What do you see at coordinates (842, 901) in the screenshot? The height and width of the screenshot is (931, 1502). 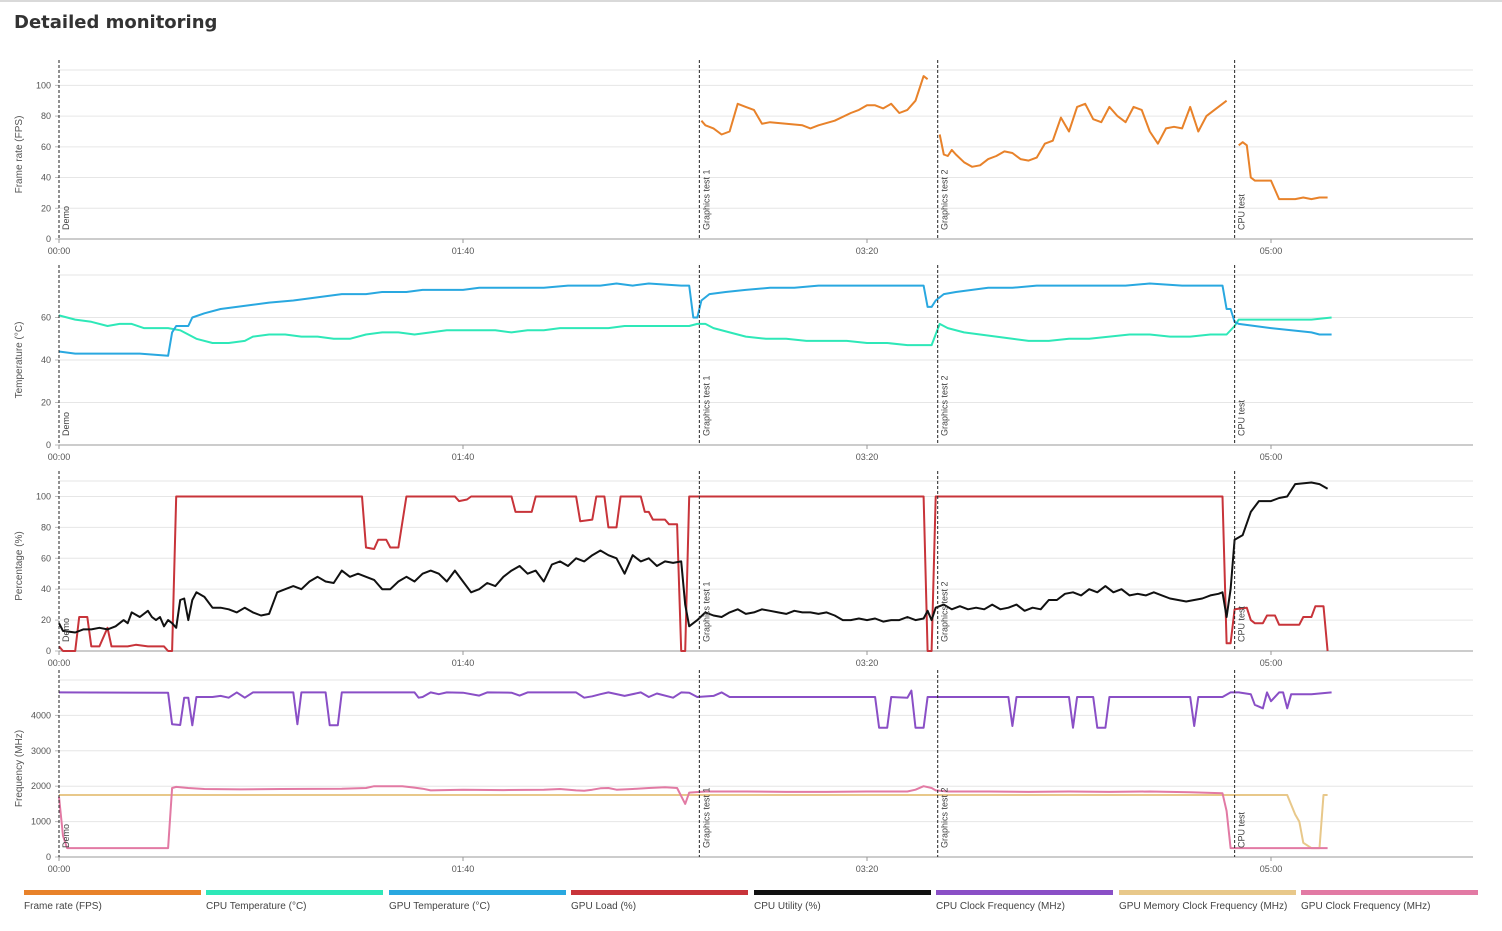 I see `legend-item-cpu-utility: CPU Utility (%)` at bounding box center [842, 901].